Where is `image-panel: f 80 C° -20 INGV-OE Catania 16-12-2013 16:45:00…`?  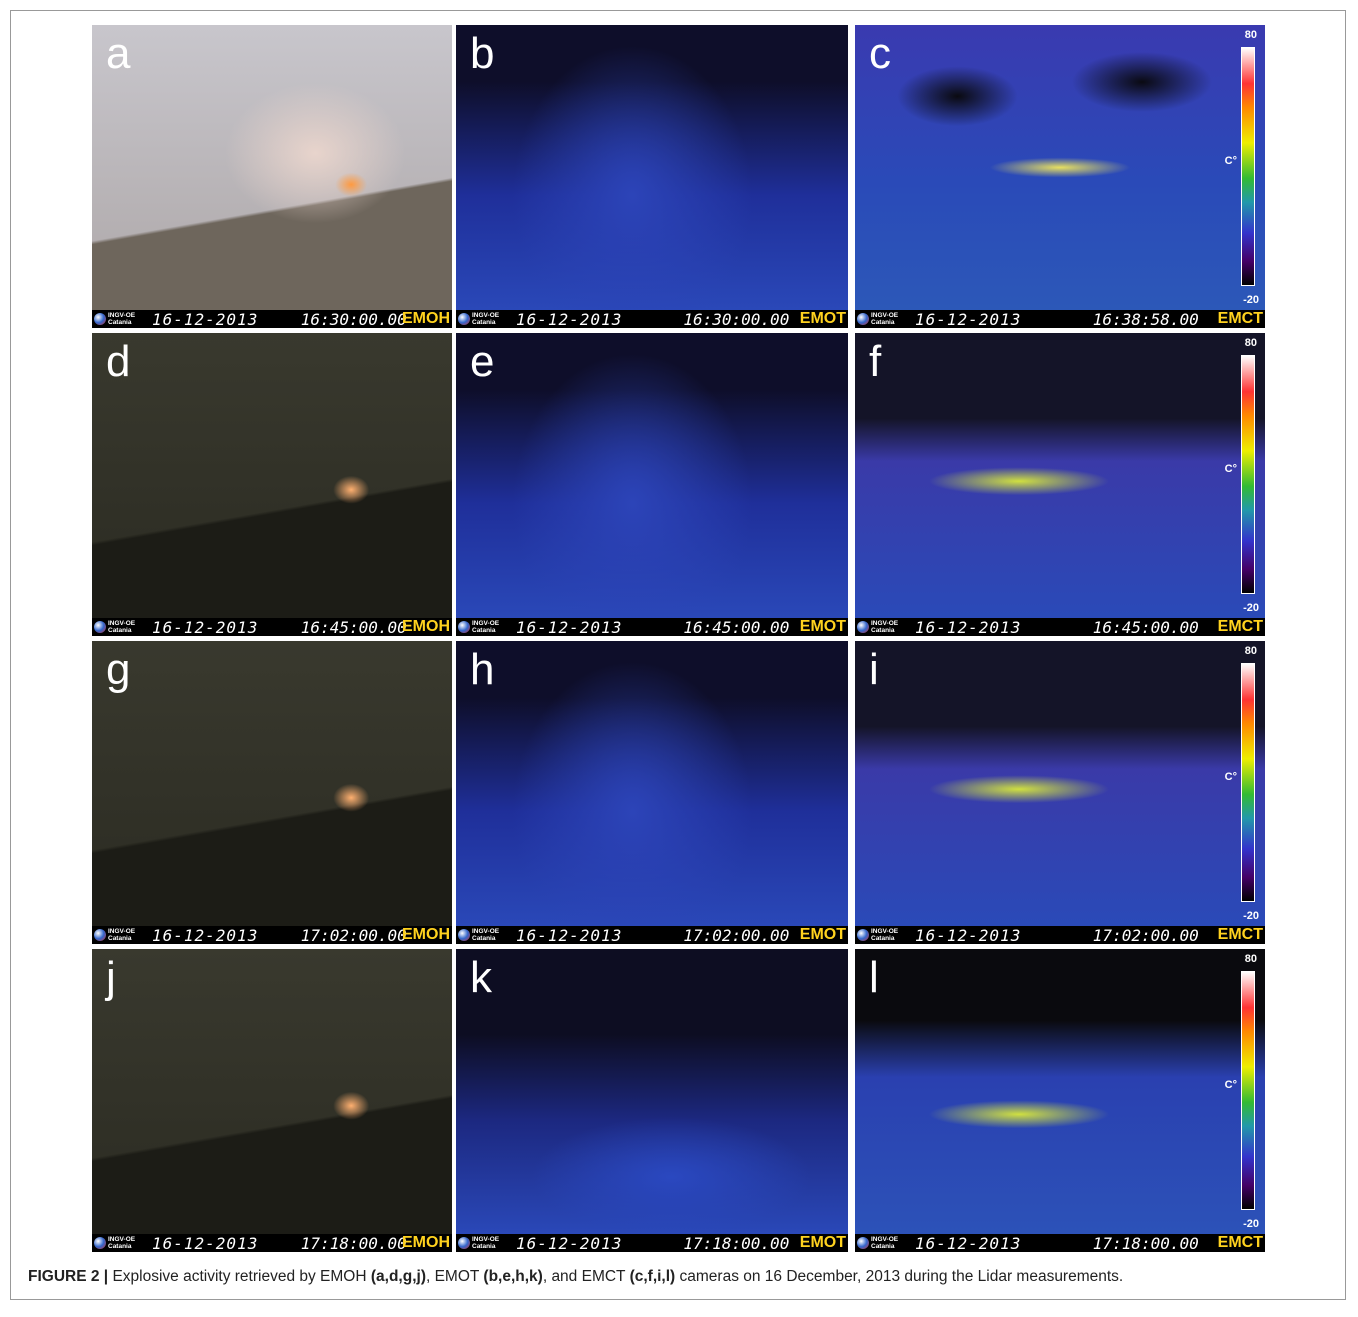
image-panel: f 80 C° -20 INGV-OE Catania 16-12-2013 16:45:00… is located at coordinates (1060, 484).